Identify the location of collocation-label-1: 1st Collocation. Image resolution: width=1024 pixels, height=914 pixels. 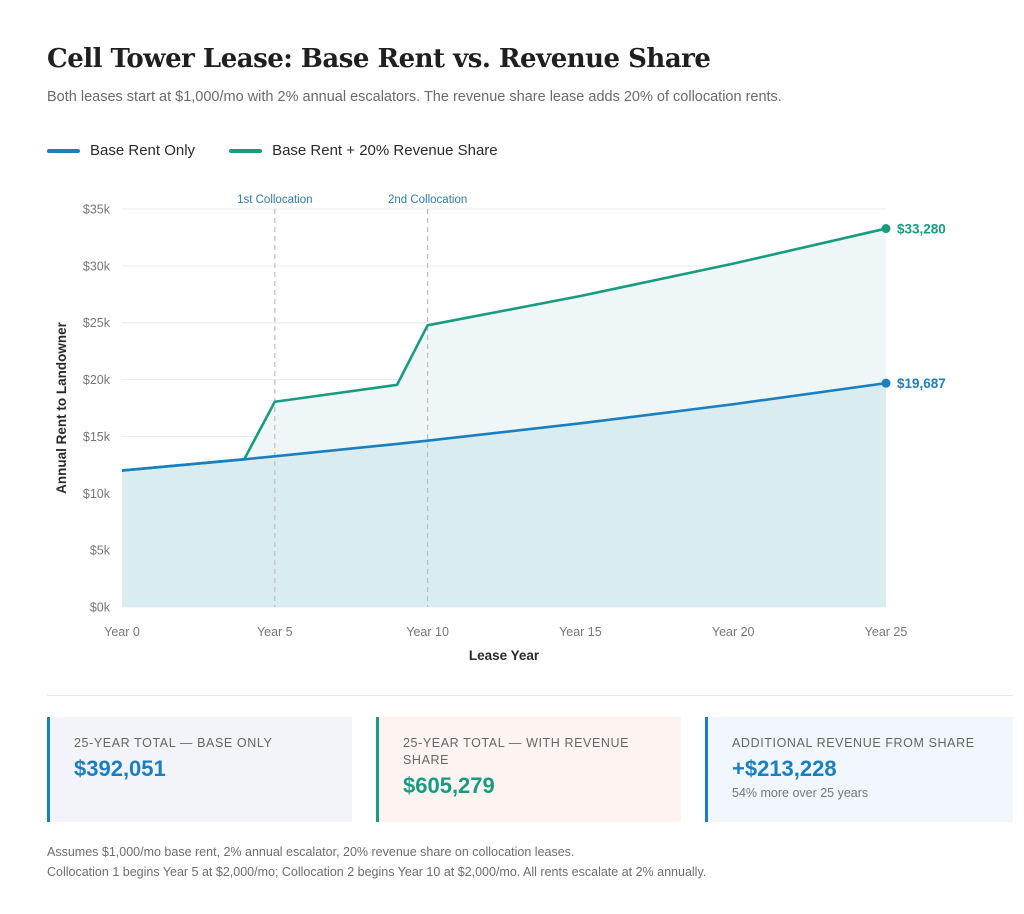
(274, 200).